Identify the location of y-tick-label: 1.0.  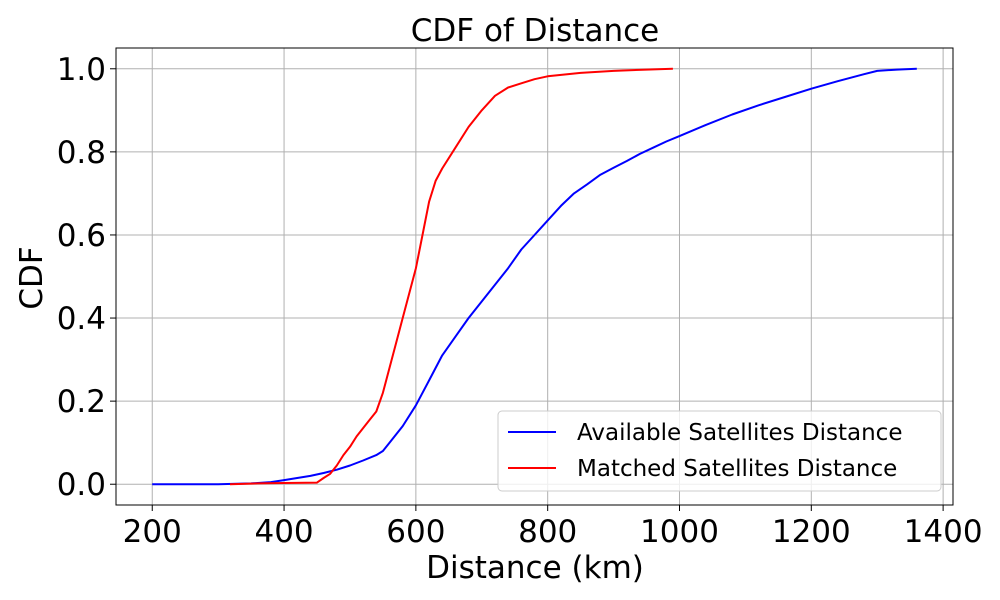
(81, 70).